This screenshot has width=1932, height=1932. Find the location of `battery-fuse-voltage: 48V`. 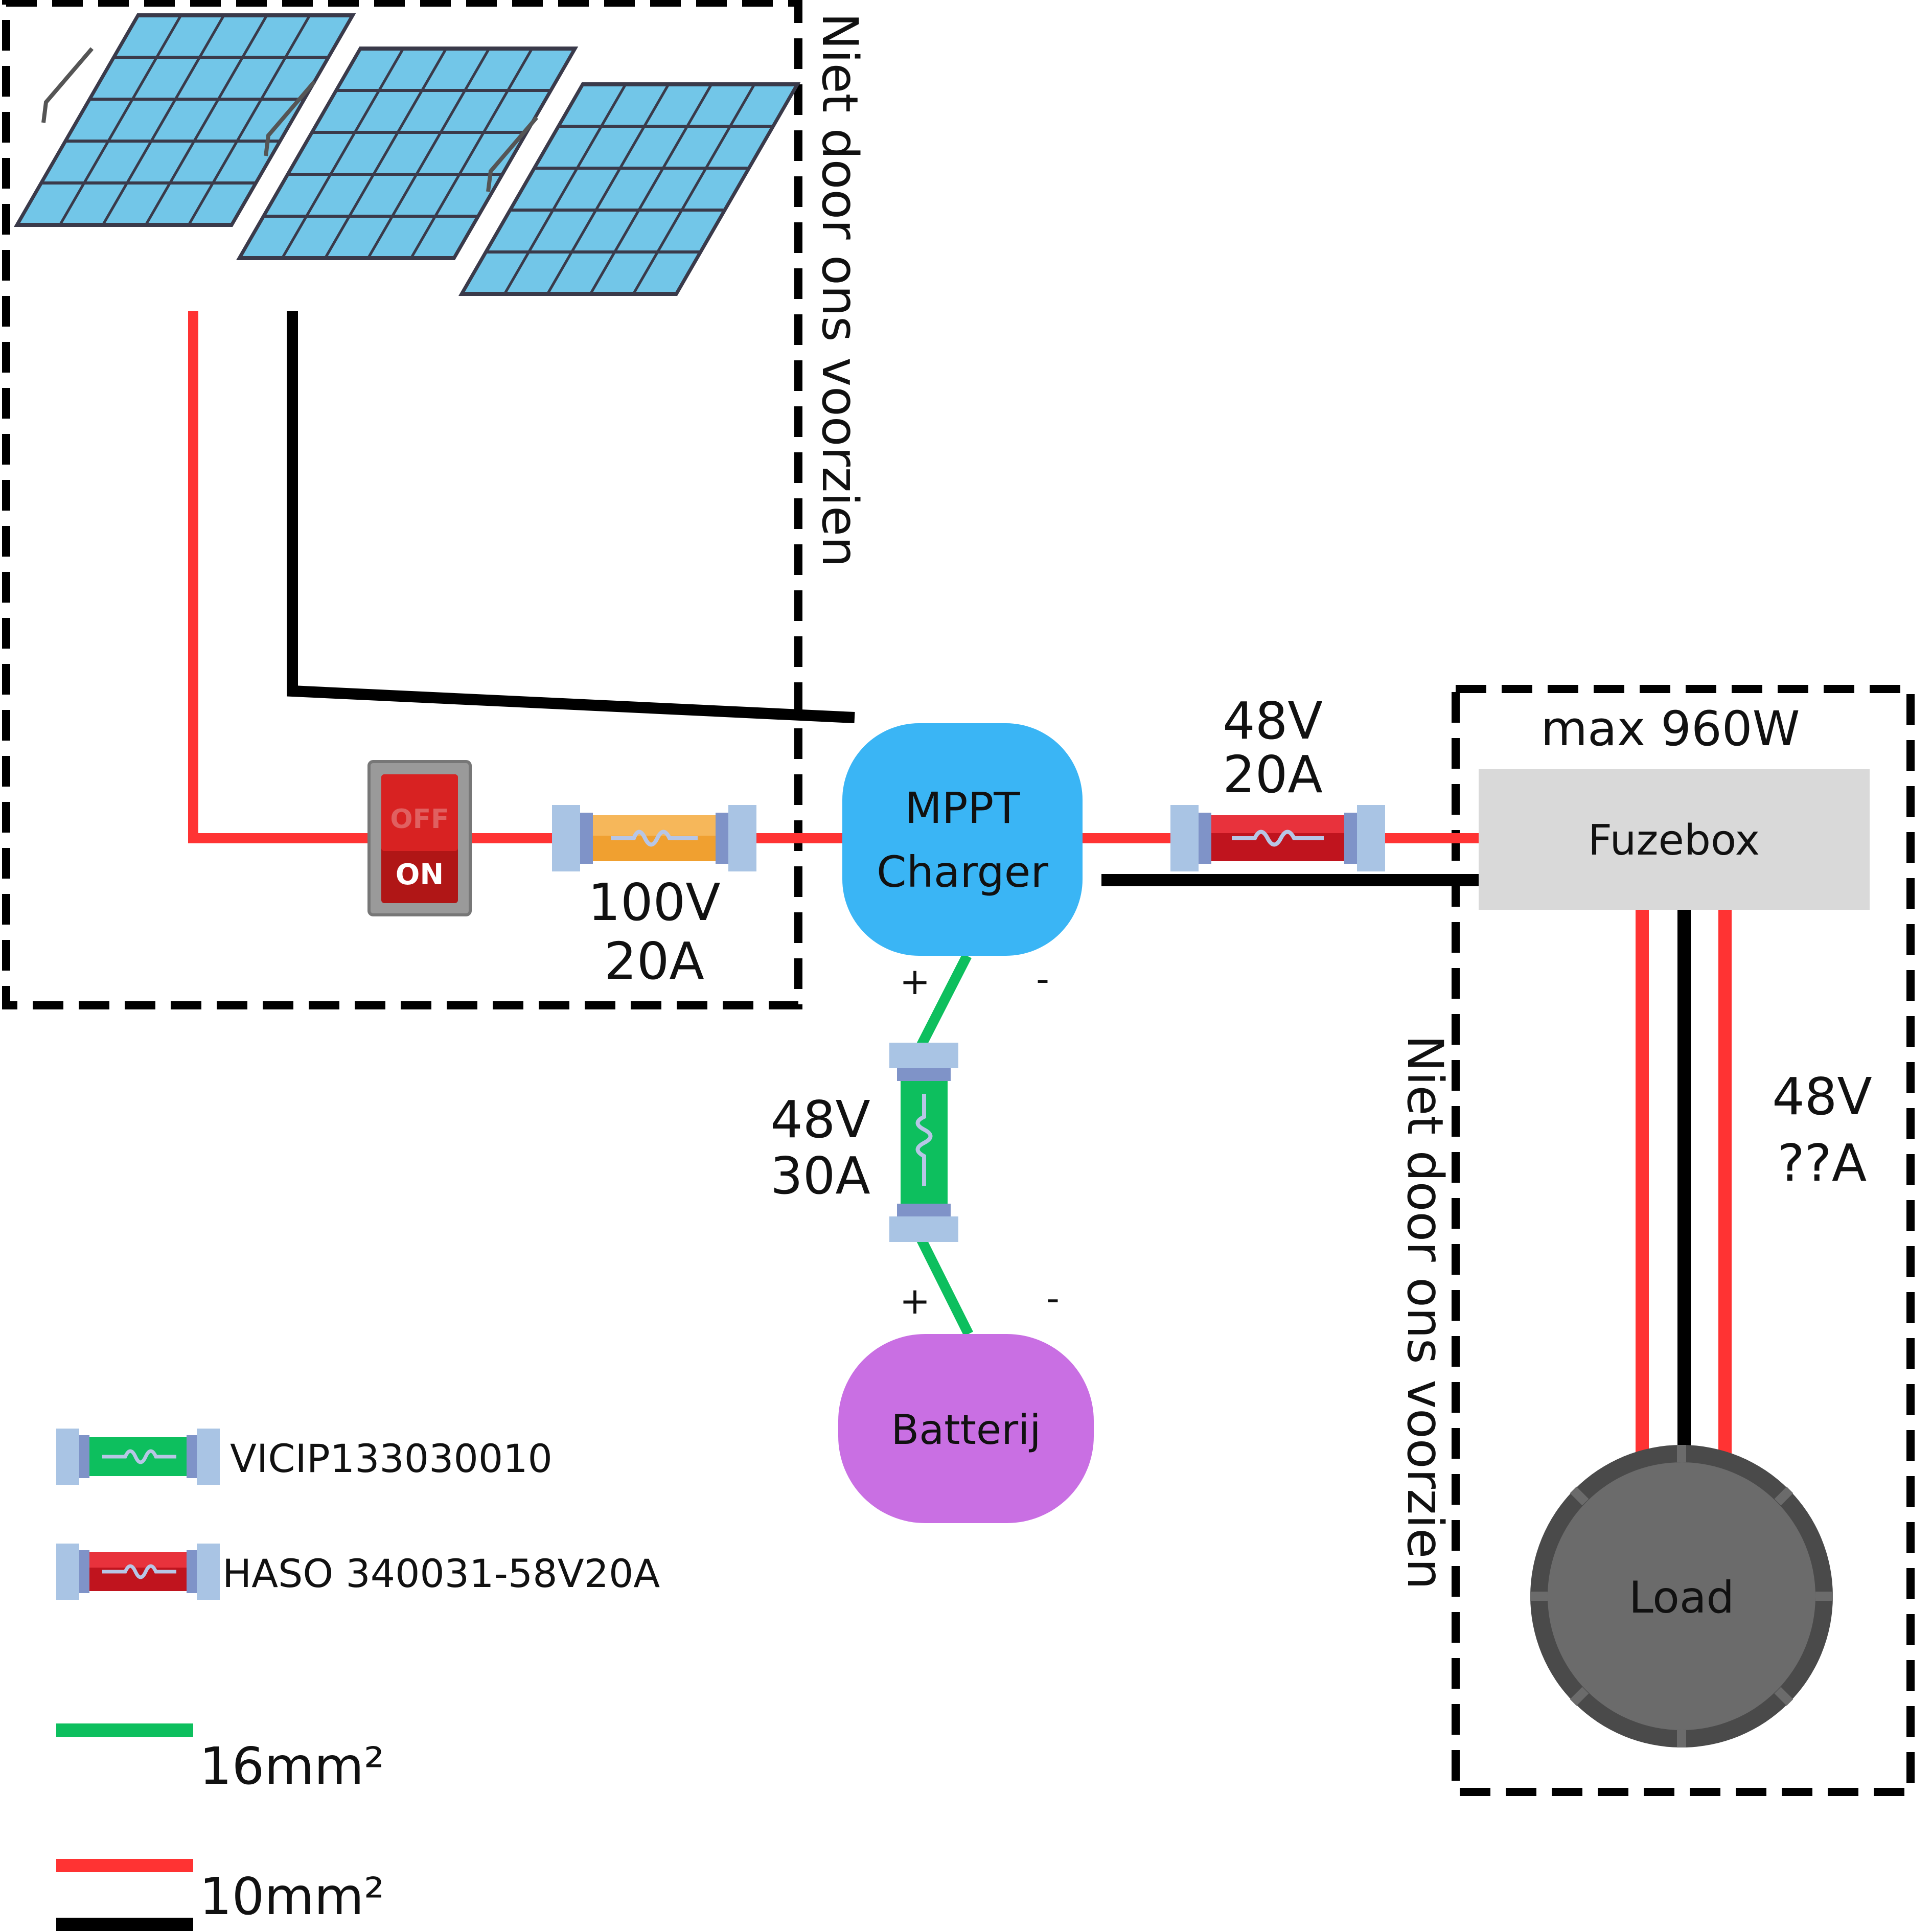

battery-fuse-voltage: 48V is located at coordinates (820, 1119).